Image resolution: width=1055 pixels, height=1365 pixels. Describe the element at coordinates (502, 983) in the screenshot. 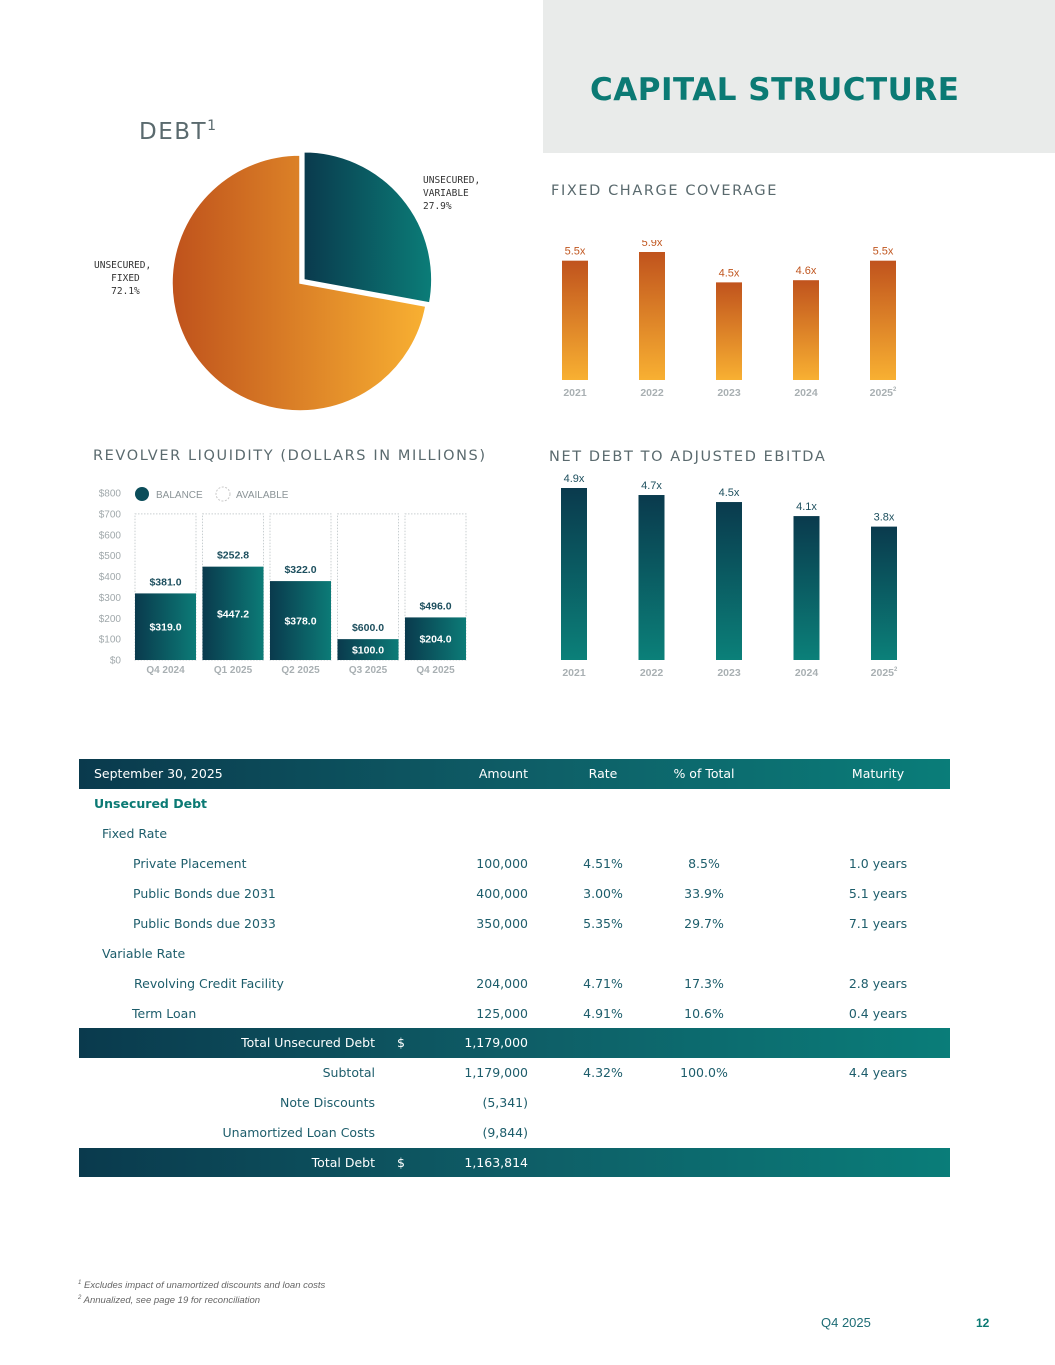

I see `row-amount: 204,000` at that location.